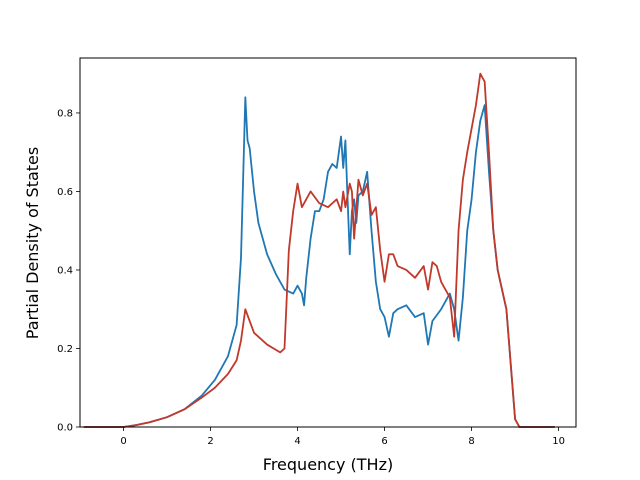 The width and height of the screenshot is (640, 480). Describe the element at coordinates (297, 441) in the screenshot. I see `x-tick-label: 4` at that location.